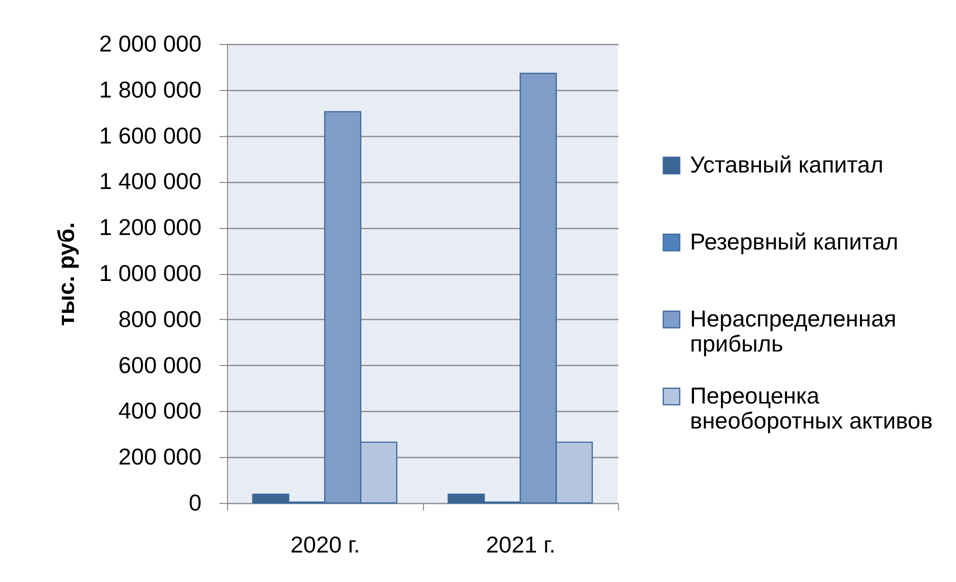 This screenshot has height=582, width=956. What do you see at coordinates (150, 89) in the screenshot?
I see `y-tick-label: 1 800 000` at bounding box center [150, 89].